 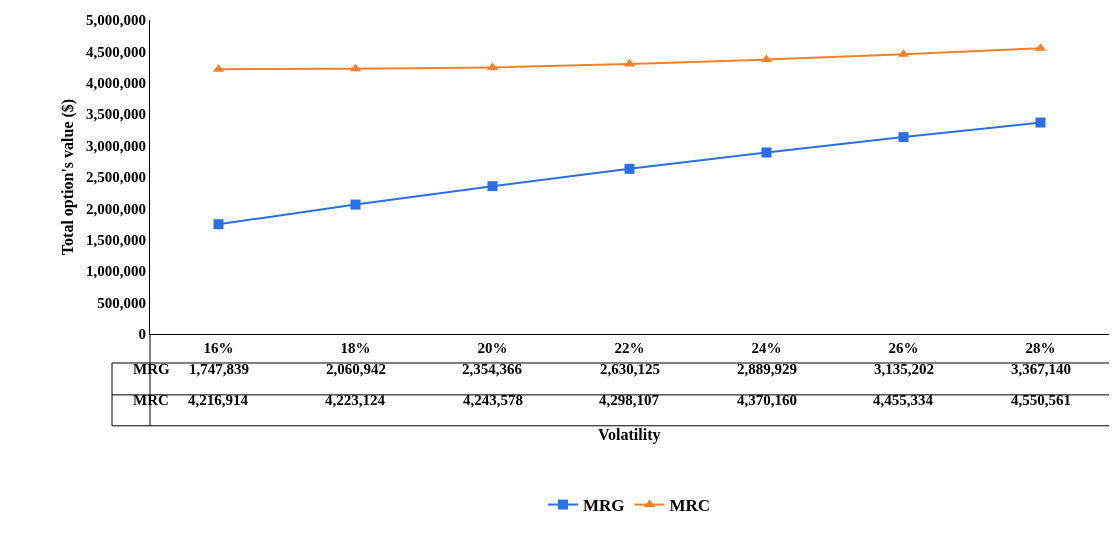 I want to click on data-label: 4,216,914, so click(x=218, y=400).